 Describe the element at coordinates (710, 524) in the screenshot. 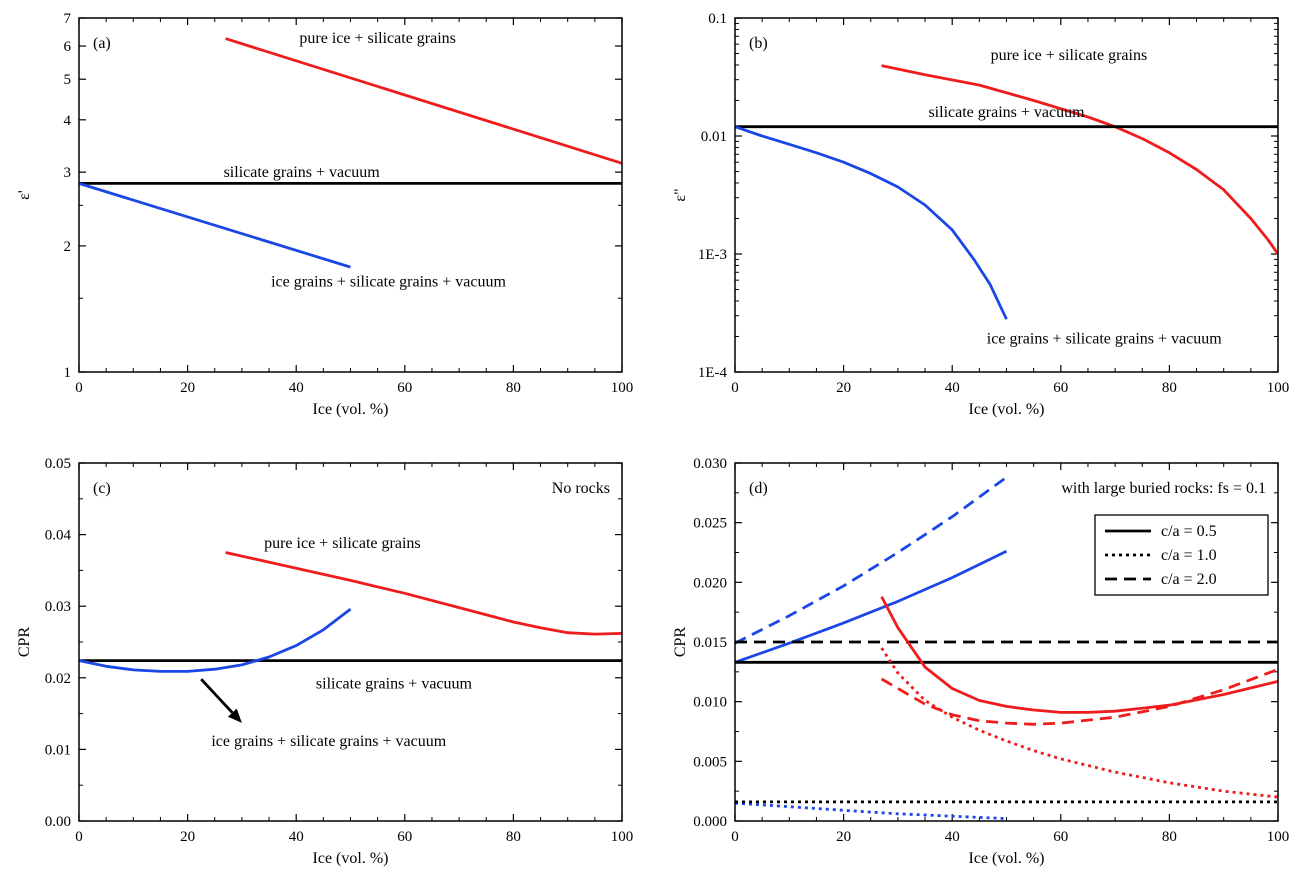

I see `y-tick-label: 0.025` at that location.